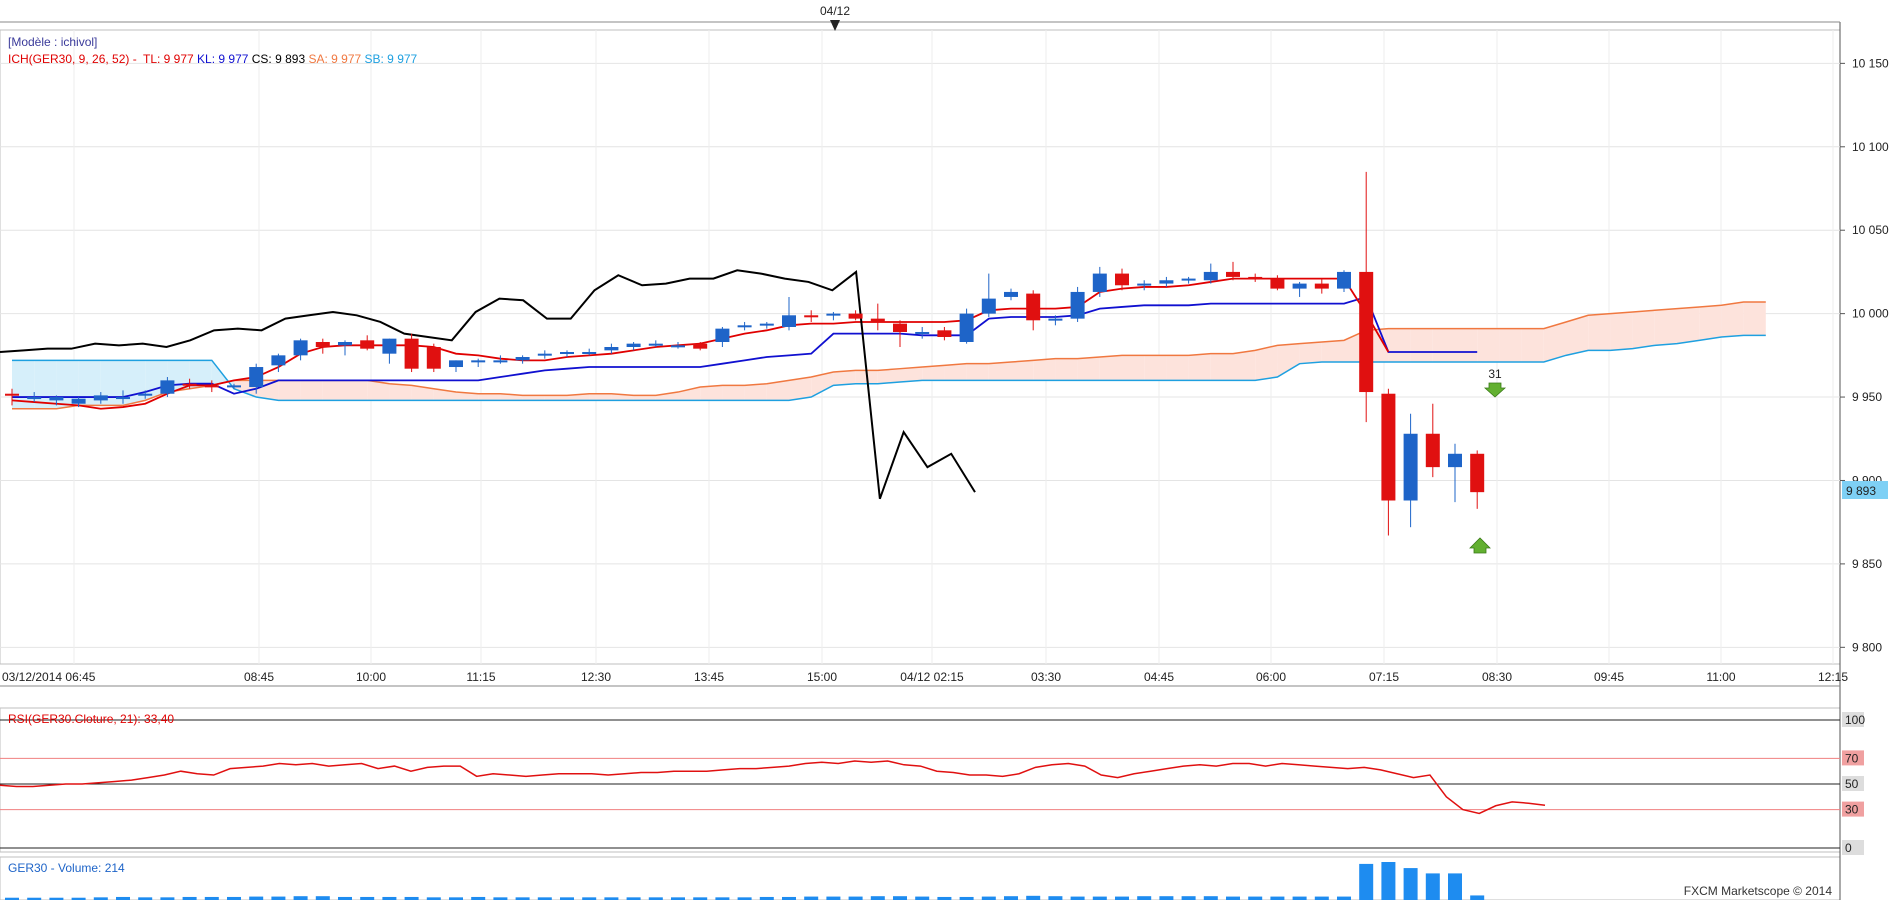 The width and height of the screenshot is (1903, 900). Describe the element at coordinates (371, 677) in the screenshot. I see `x-tick-label: 10:00` at that location.